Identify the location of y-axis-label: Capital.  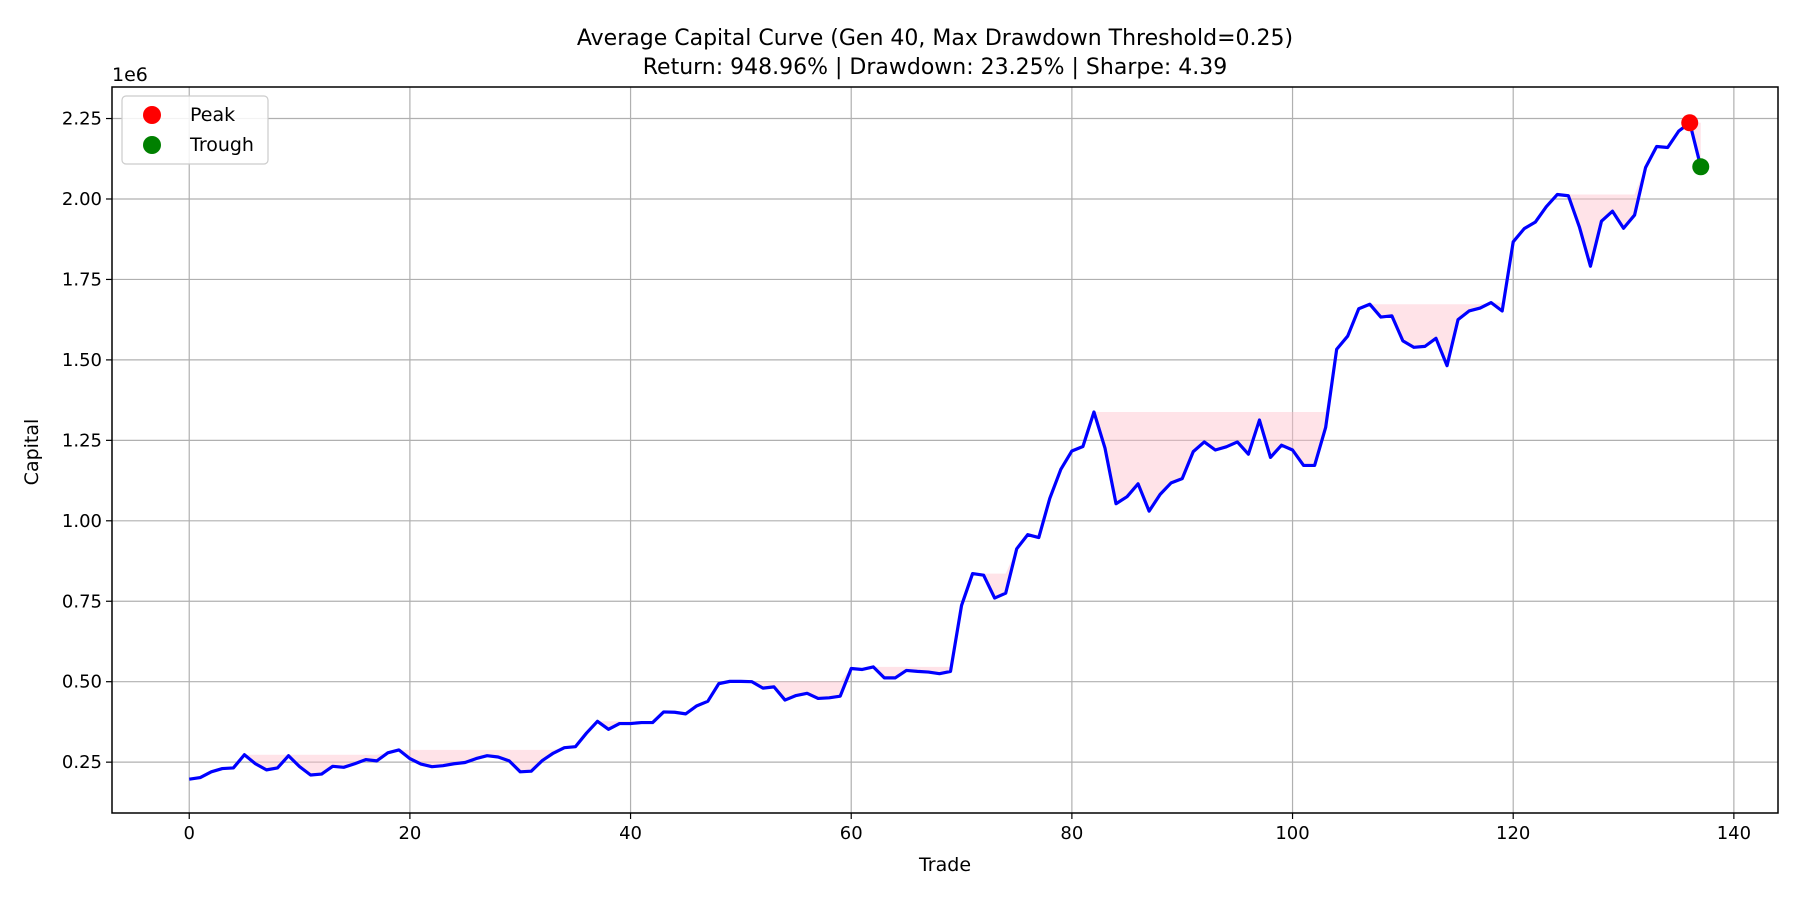
(32, 452).